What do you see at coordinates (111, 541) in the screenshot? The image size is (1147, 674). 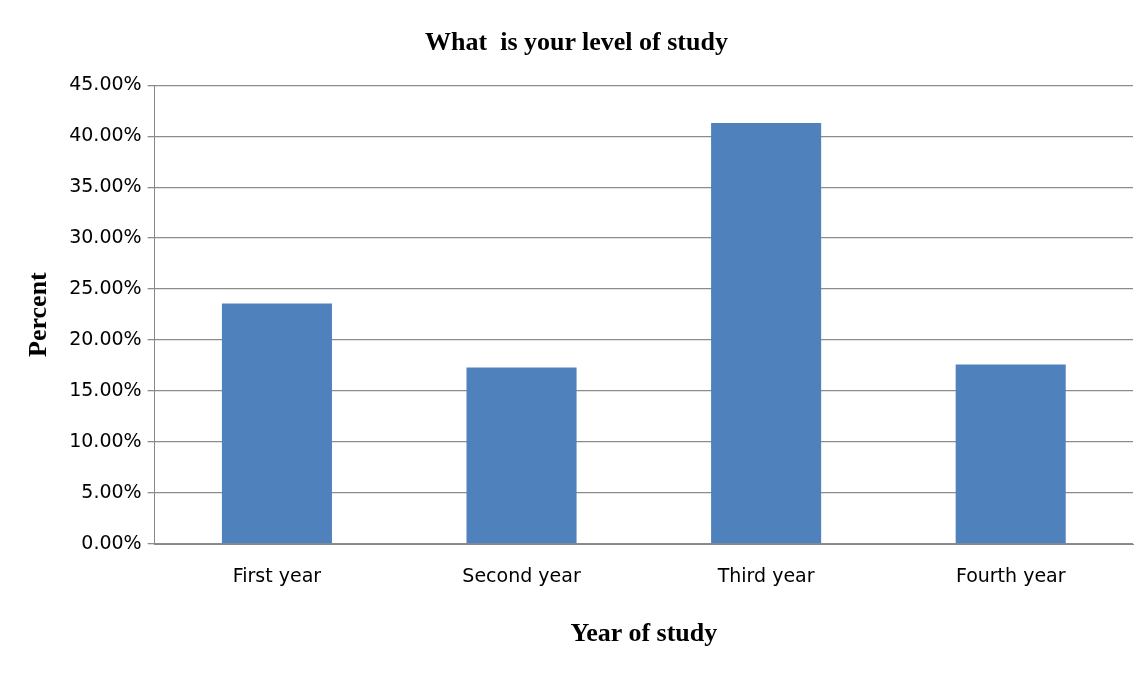 I see `y-tick-label: 0.00%` at bounding box center [111, 541].